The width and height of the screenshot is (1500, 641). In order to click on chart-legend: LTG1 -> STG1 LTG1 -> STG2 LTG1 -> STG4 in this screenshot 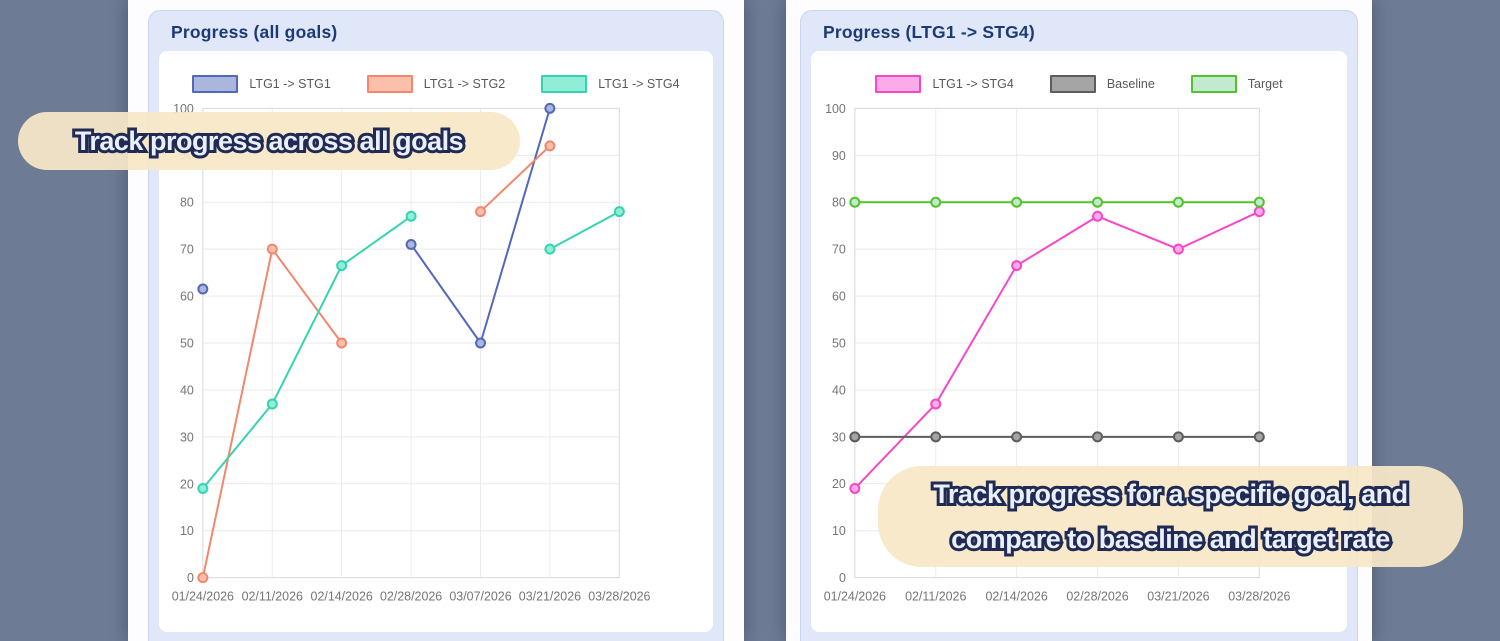, I will do `click(436, 84)`.